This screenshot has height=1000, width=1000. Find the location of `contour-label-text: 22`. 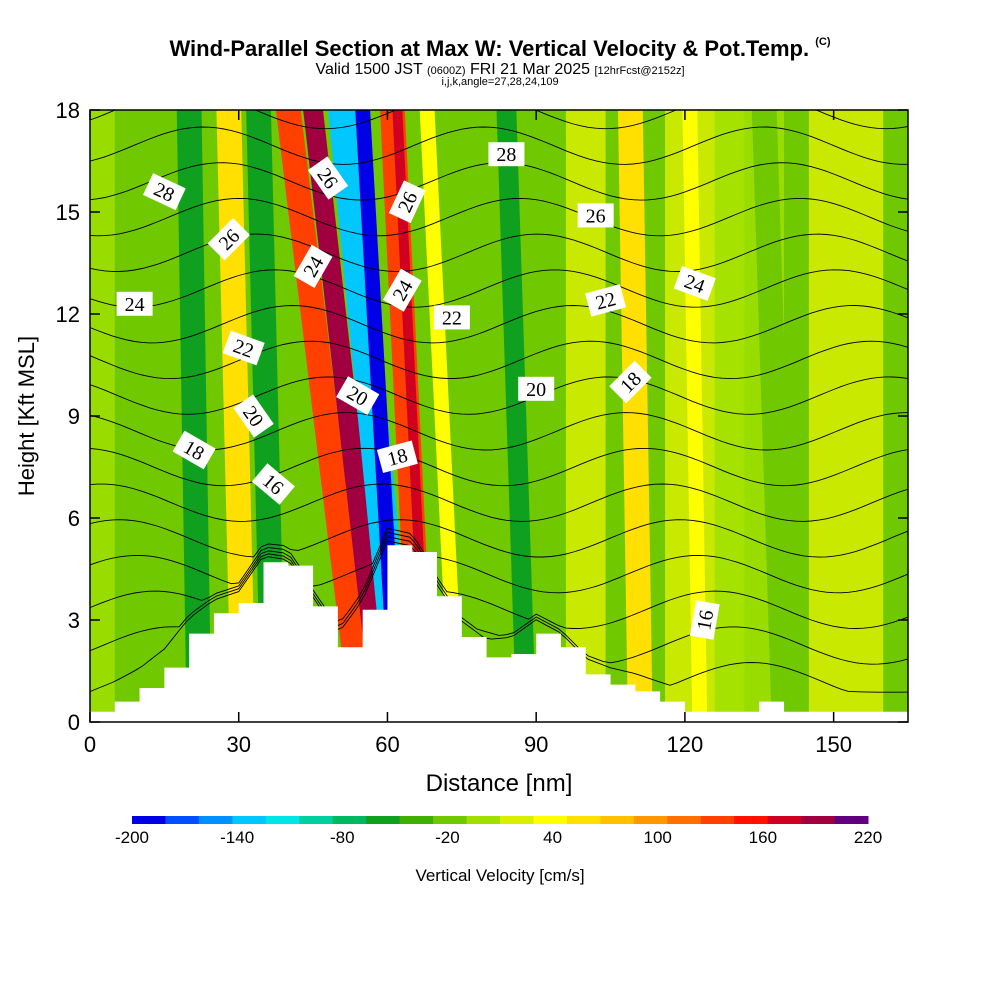

contour-label-text: 22 is located at coordinates (452, 318).